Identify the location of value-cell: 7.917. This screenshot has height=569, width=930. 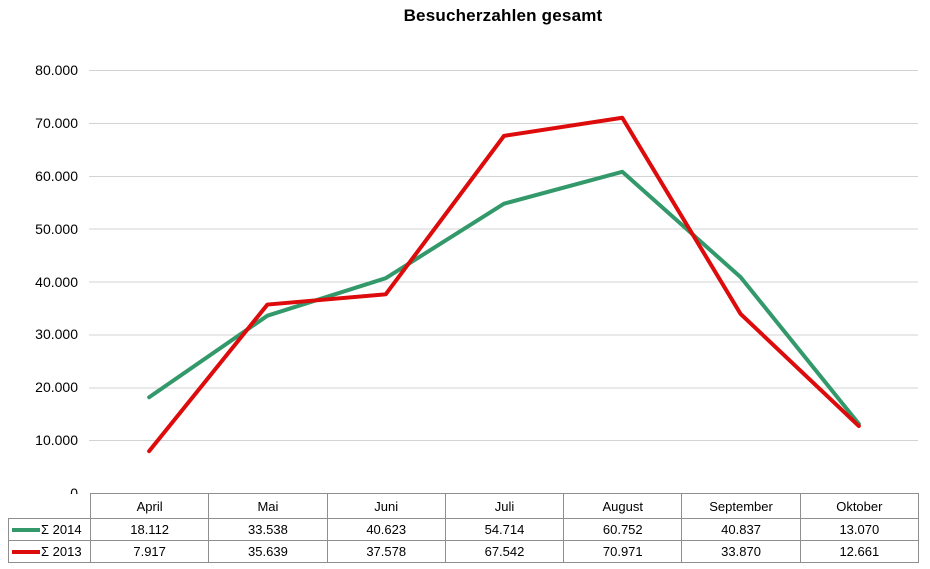
(149, 551).